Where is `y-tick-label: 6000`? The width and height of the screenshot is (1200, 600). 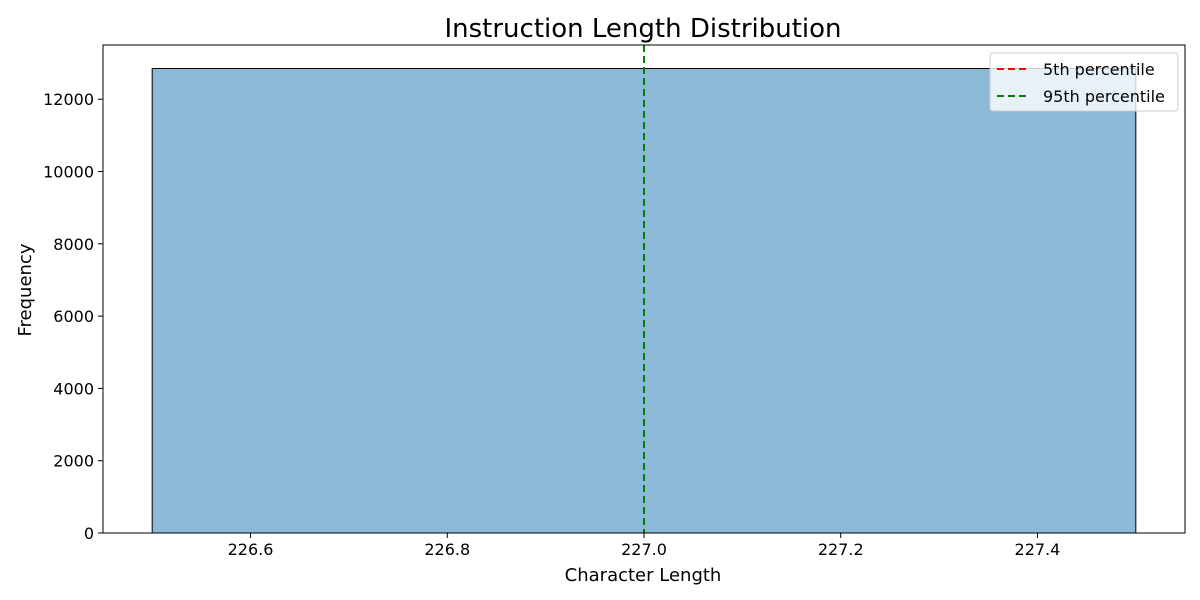
y-tick-label: 6000 is located at coordinates (73, 316).